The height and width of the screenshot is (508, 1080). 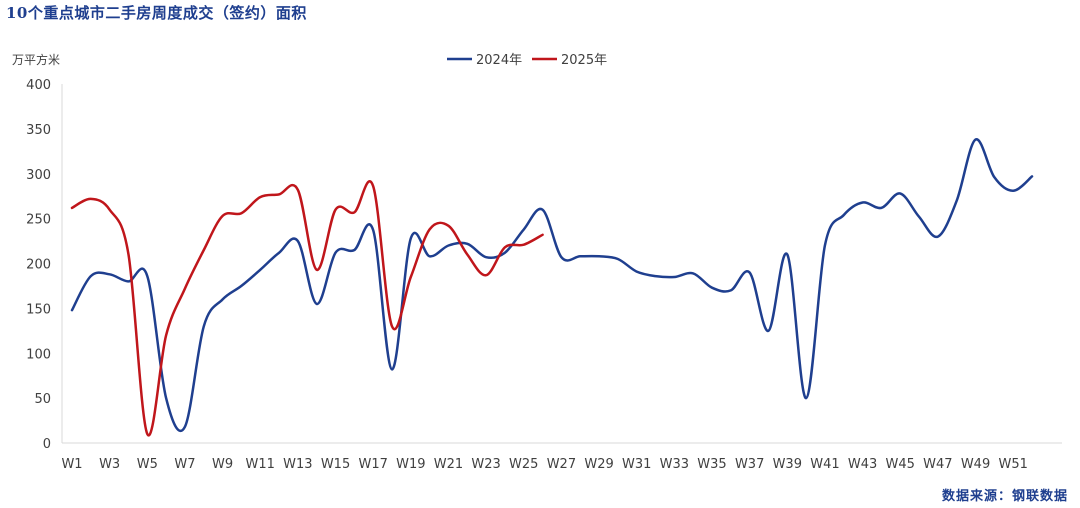 What do you see at coordinates (787, 464) in the screenshot?
I see `x-tick-label: W39` at bounding box center [787, 464].